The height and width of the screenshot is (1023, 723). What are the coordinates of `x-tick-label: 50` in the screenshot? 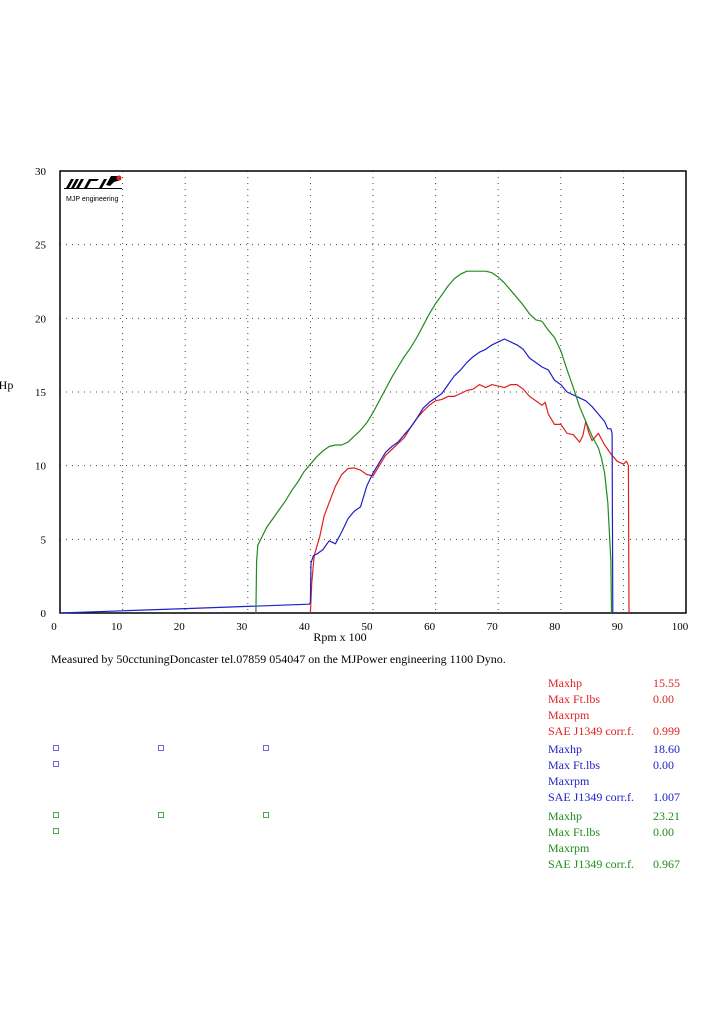 It's located at (368, 627).